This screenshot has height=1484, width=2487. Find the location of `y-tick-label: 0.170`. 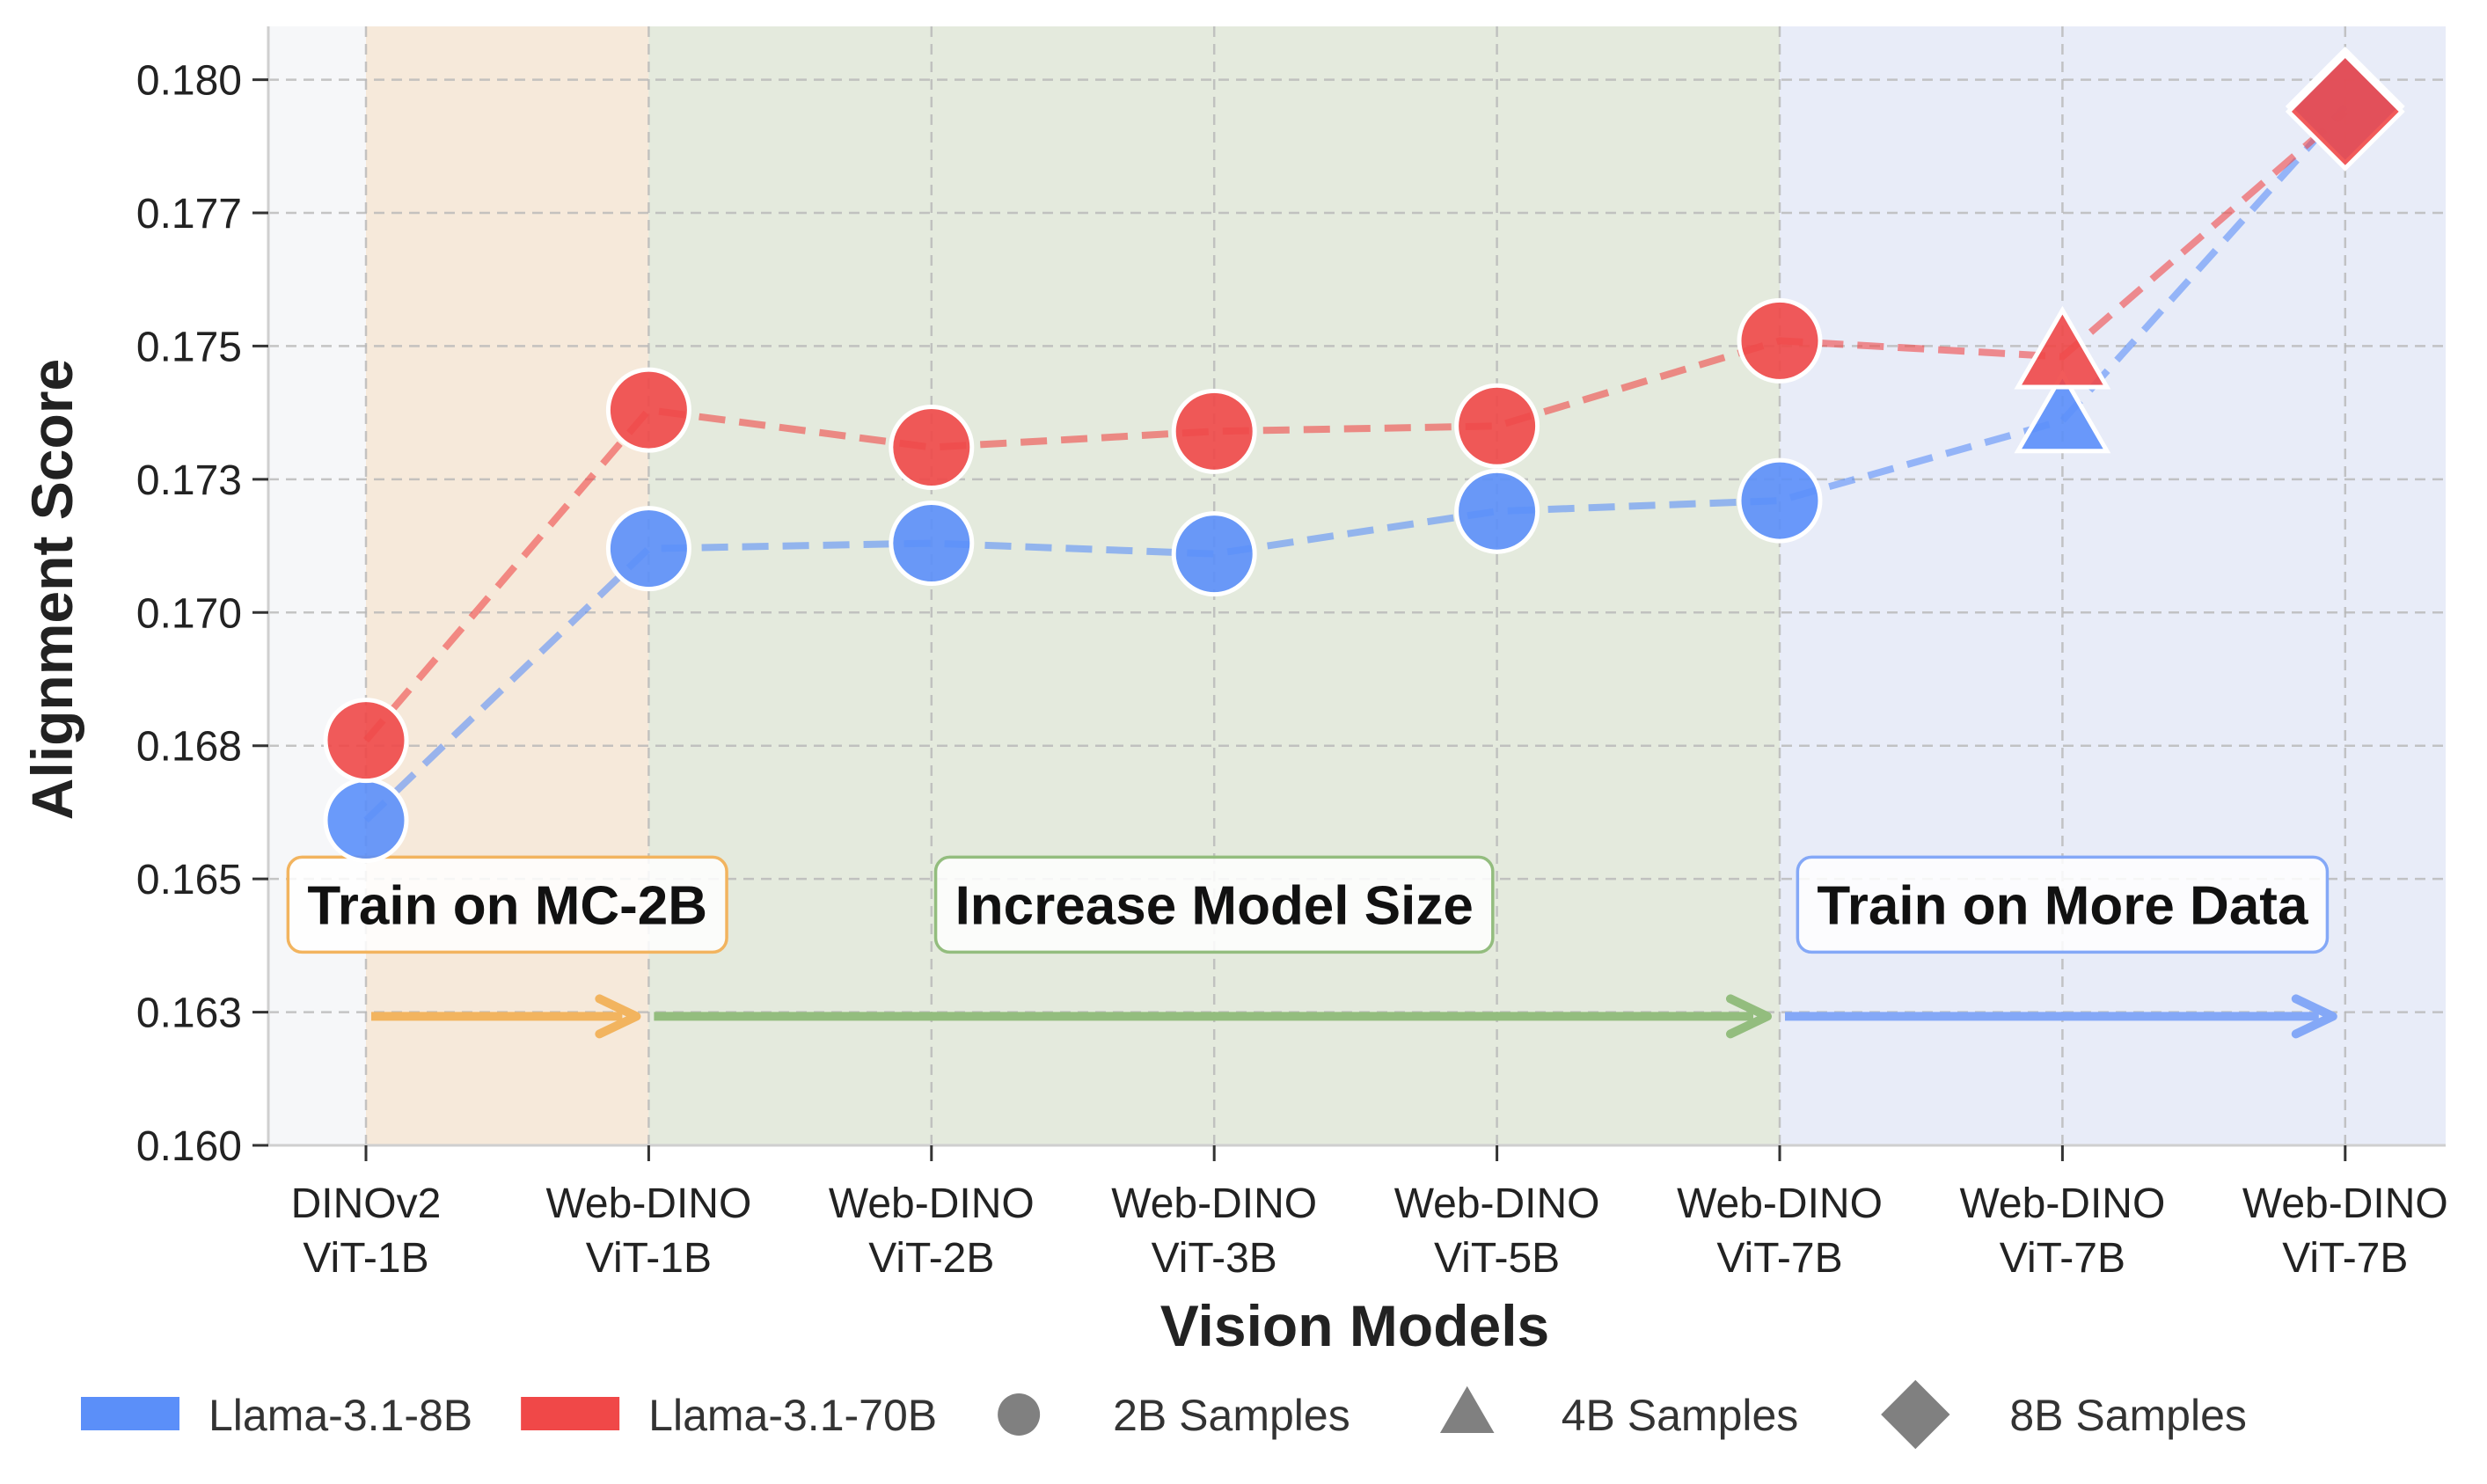

y-tick-label: 0.170 is located at coordinates (189, 613).